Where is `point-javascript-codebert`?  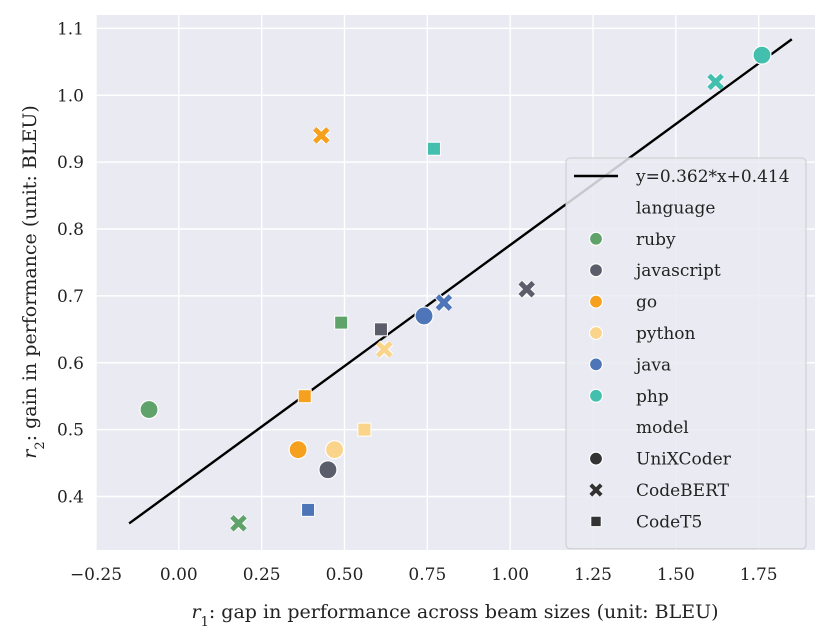
point-javascript-codebert is located at coordinates (526, 289).